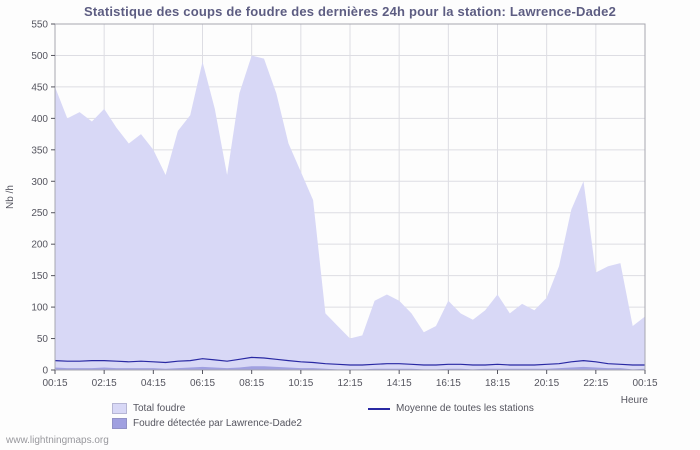 This screenshot has width=700, height=450. What do you see at coordinates (448, 383) in the screenshot?
I see `x-tick-label: 16:15` at bounding box center [448, 383].